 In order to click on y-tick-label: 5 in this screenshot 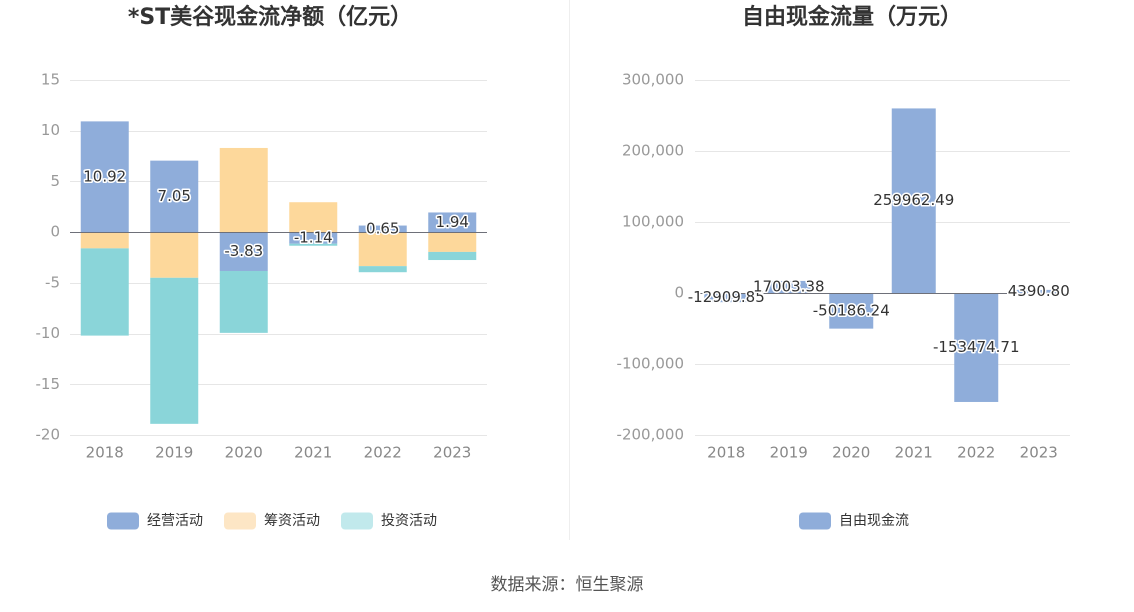, I will do `click(55, 181)`.